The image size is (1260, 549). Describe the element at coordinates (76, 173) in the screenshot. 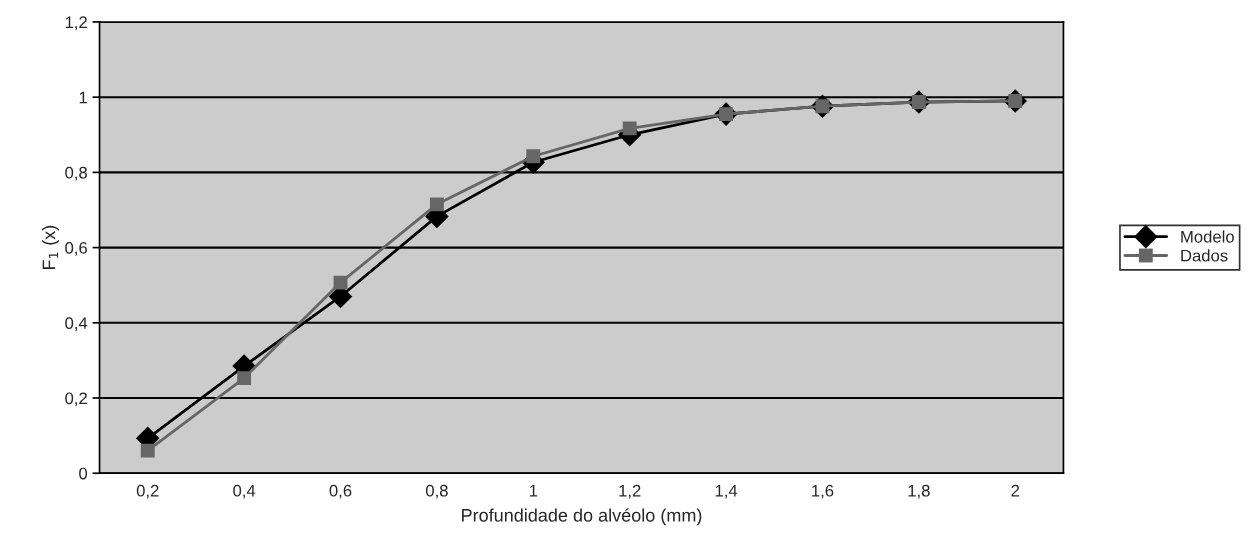

I see `y-tick-label: 0,8` at that location.